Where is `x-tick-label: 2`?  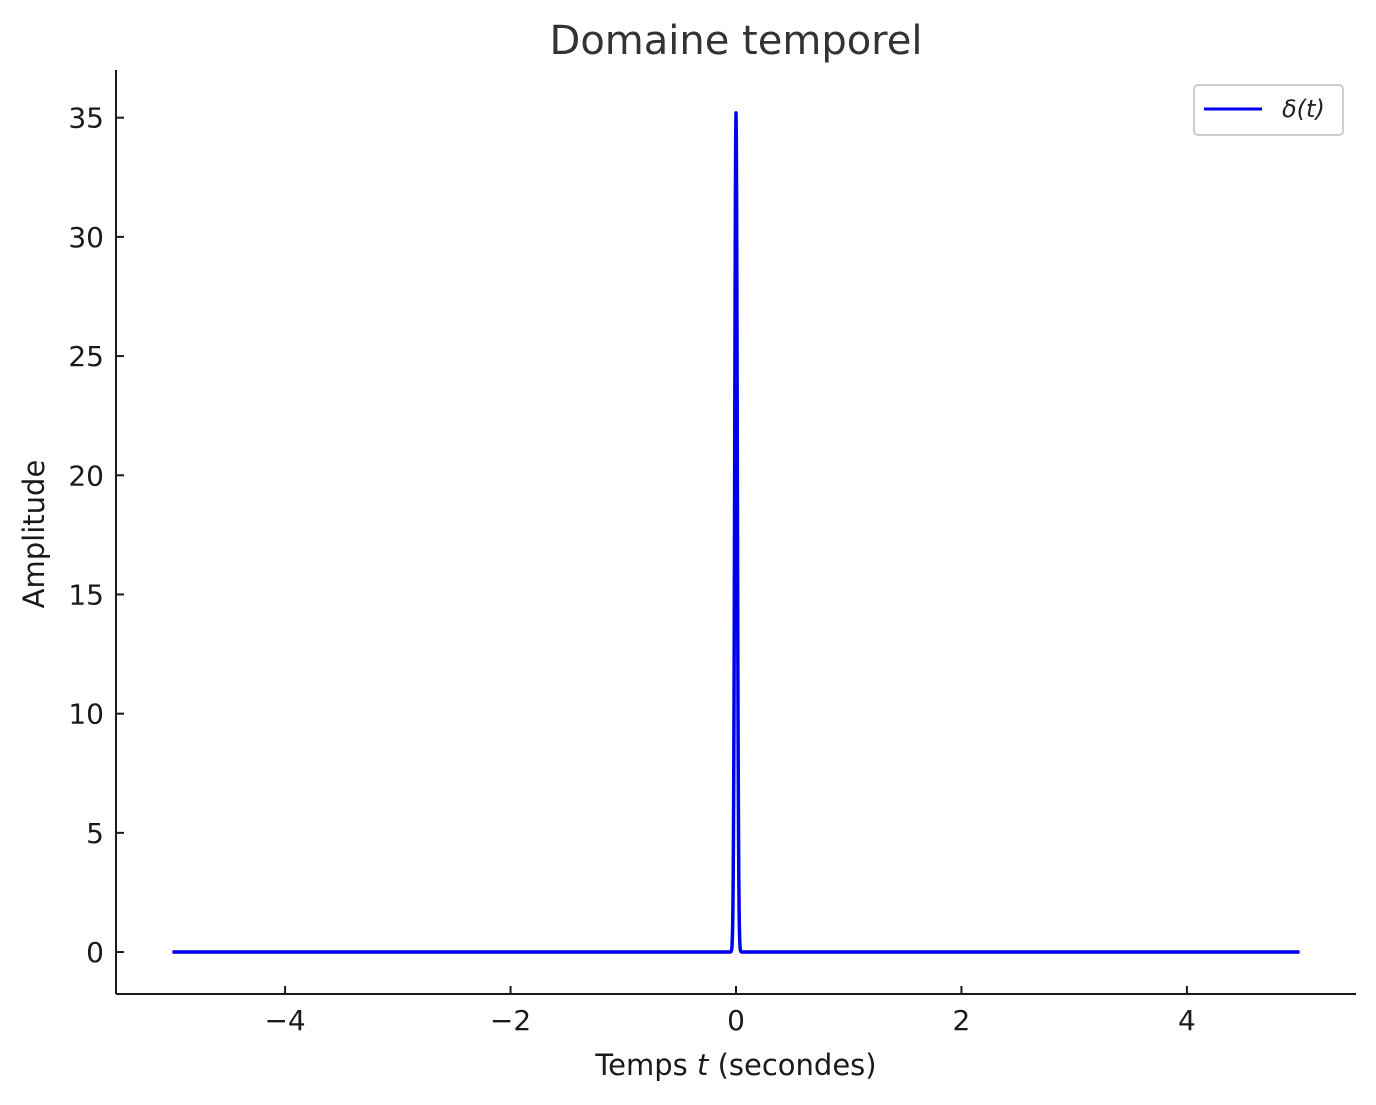
x-tick-label: 2 is located at coordinates (962, 1020).